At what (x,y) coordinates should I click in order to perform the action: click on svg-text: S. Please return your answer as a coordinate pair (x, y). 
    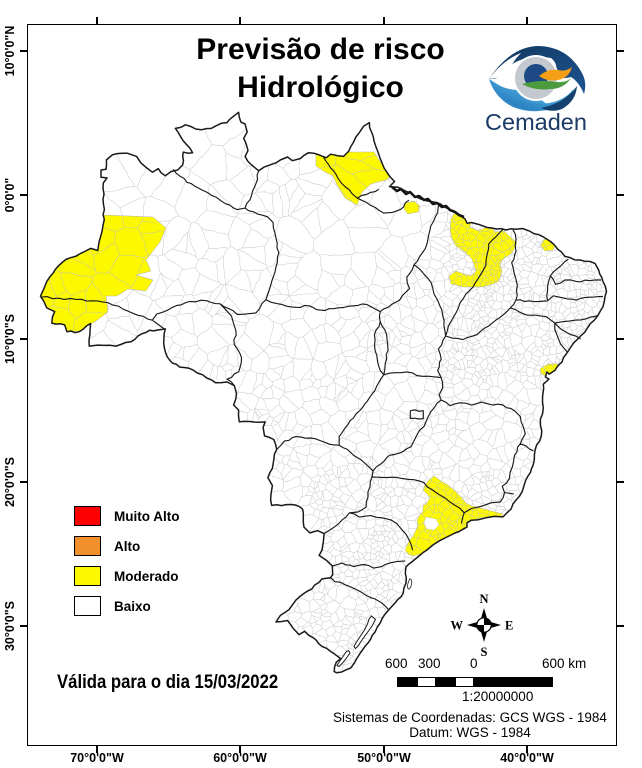
    Looking at the image, I should click on (484, 652).